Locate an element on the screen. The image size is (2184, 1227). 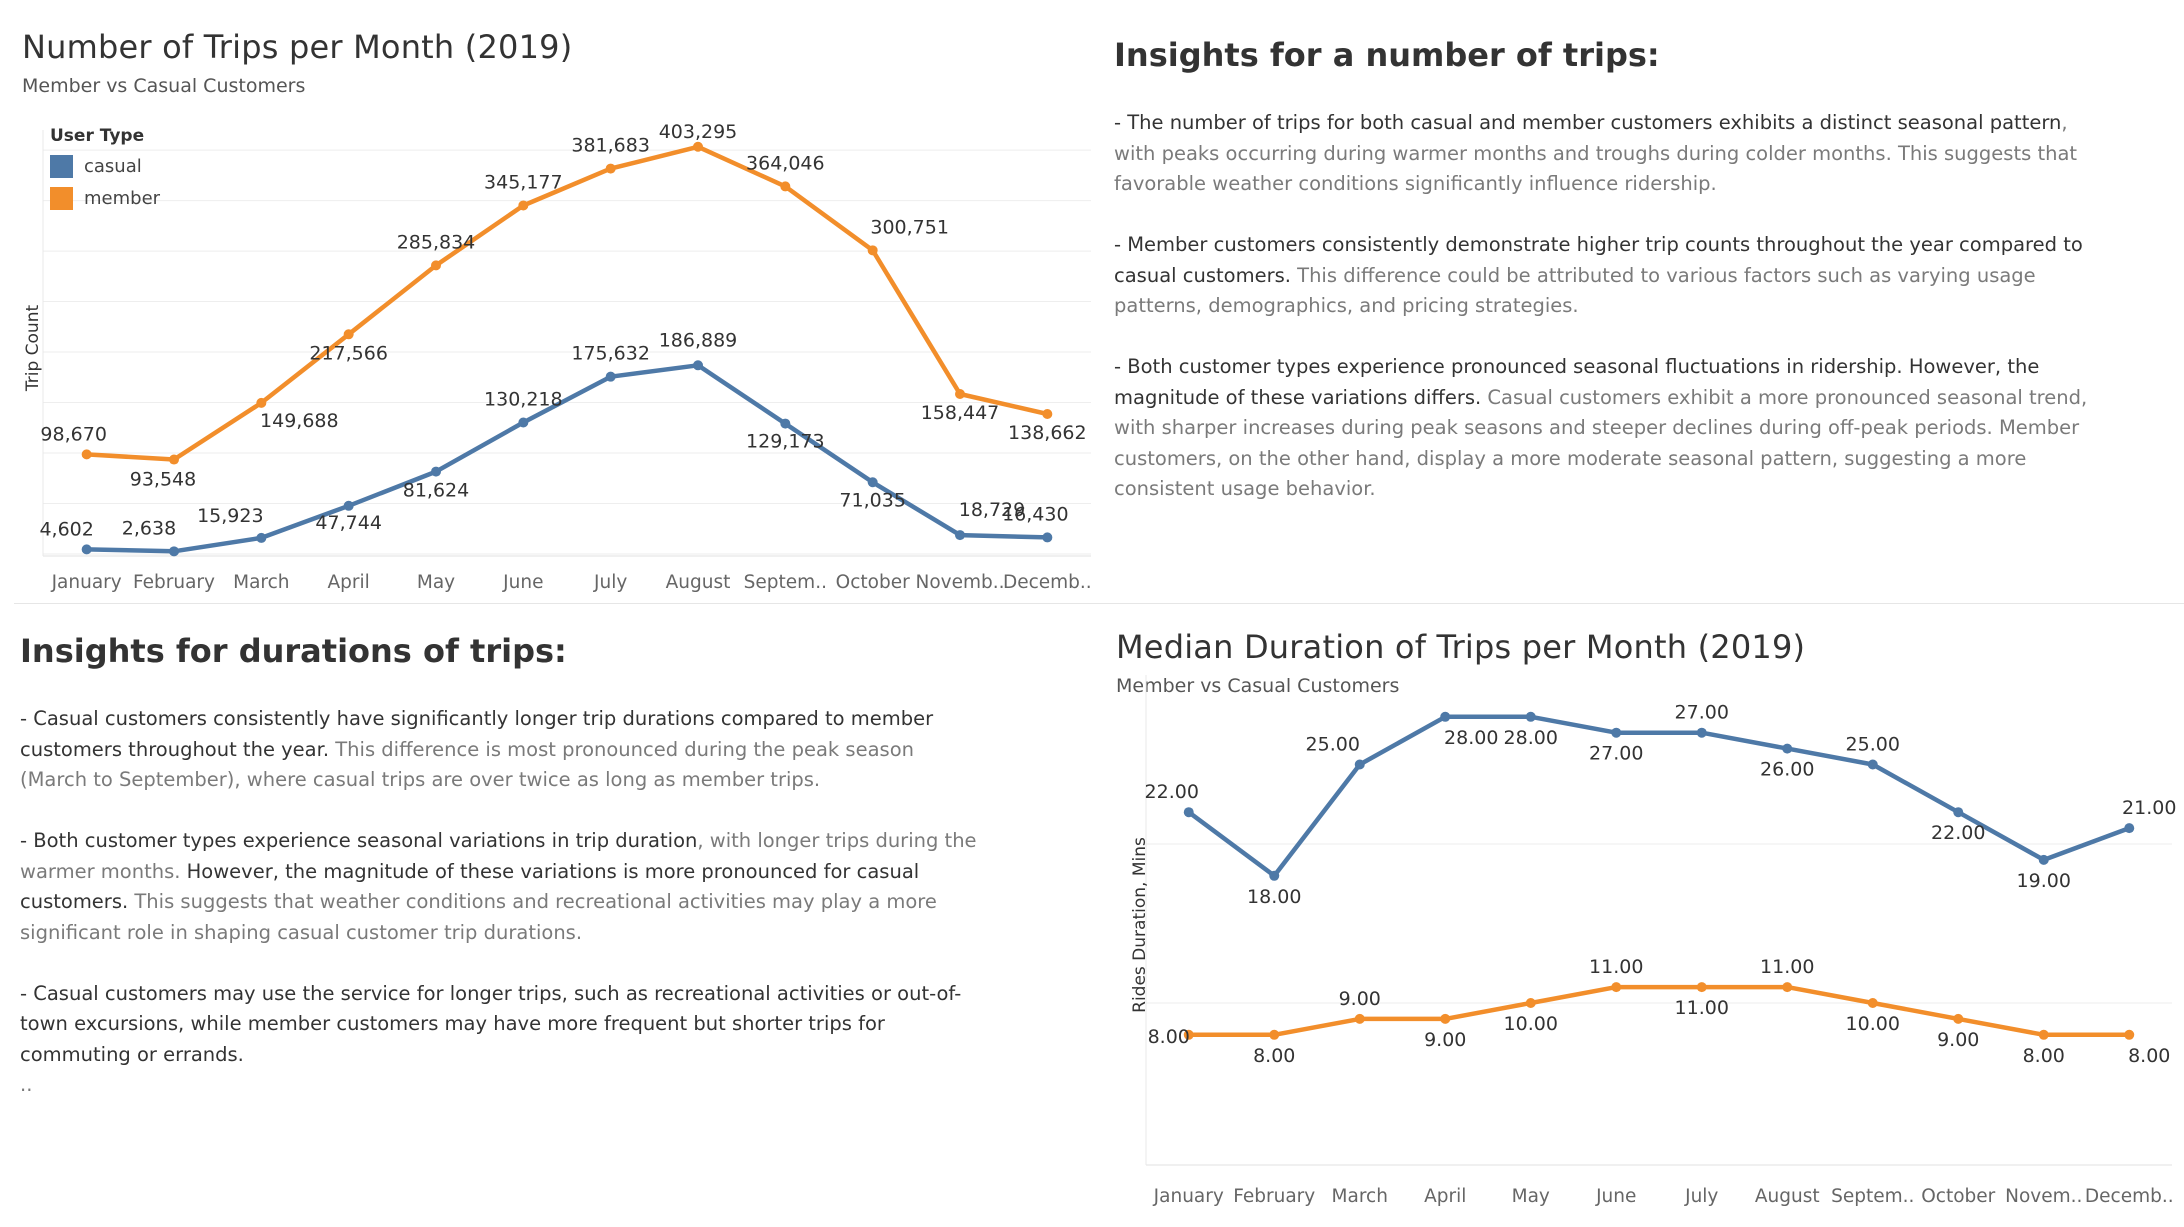
x-tick-label: March is located at coordinates (261, 582).